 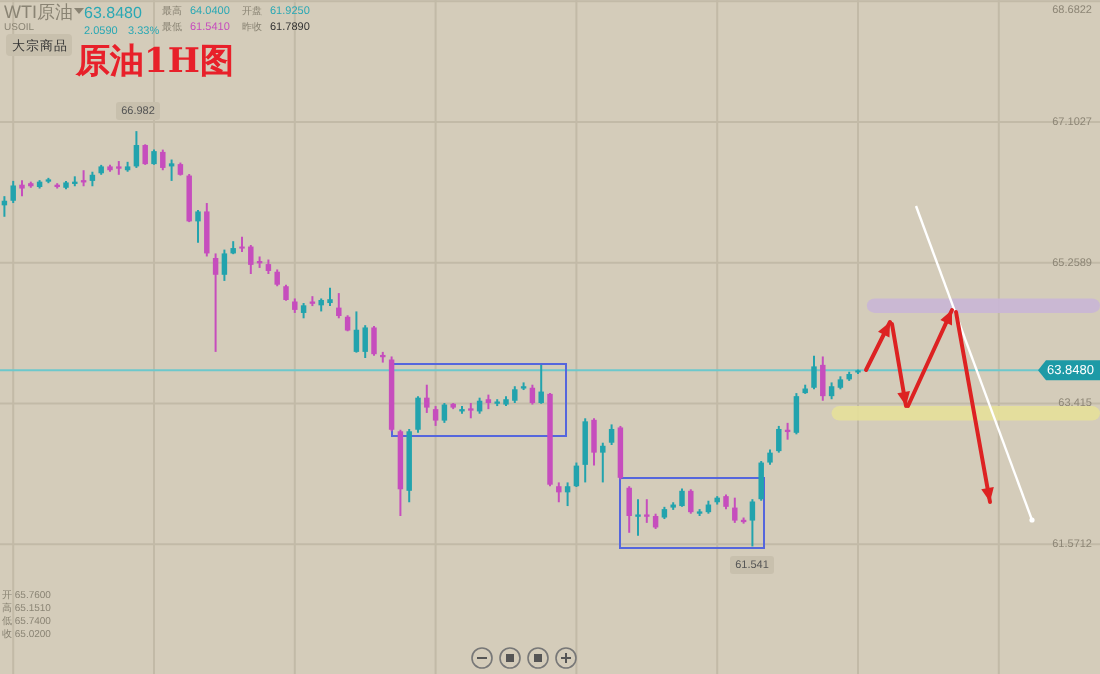 What do you see at coordinates (113, 13) in the screenshot?
I see `annotation: 63.8480` at bounding box center [113, 13].